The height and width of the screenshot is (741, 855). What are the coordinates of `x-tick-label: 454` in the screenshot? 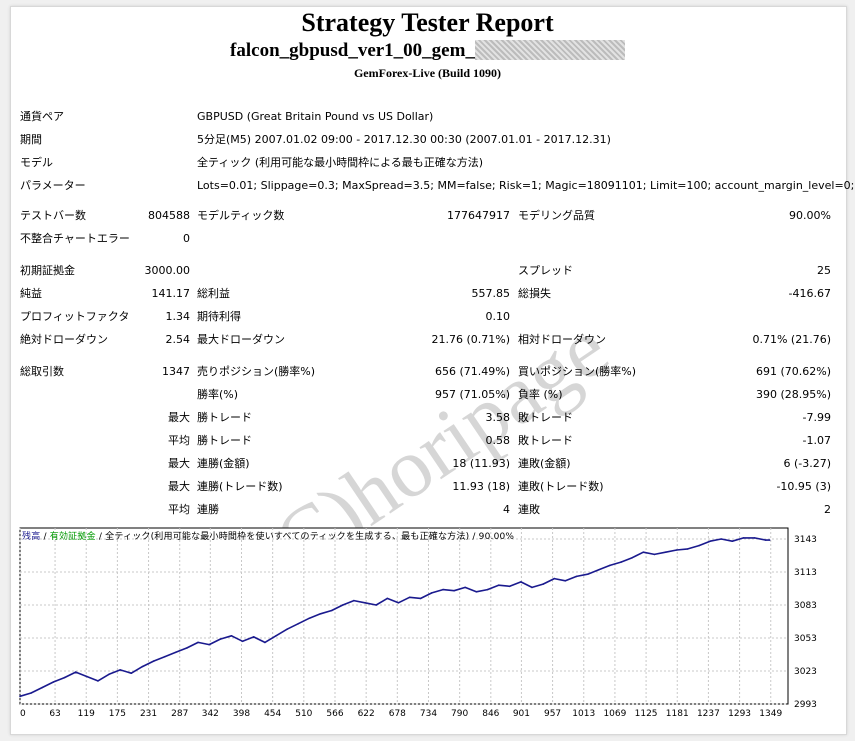 It's located at (272, 714).